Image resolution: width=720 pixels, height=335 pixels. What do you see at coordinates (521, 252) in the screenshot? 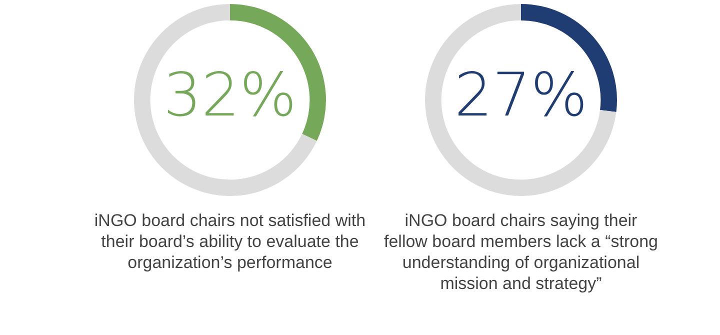
I see `text: iNGO board chairs saying their fellow board members lack a “strong understanding of organizational mission and strategy”` at bounding box center [521, 252].